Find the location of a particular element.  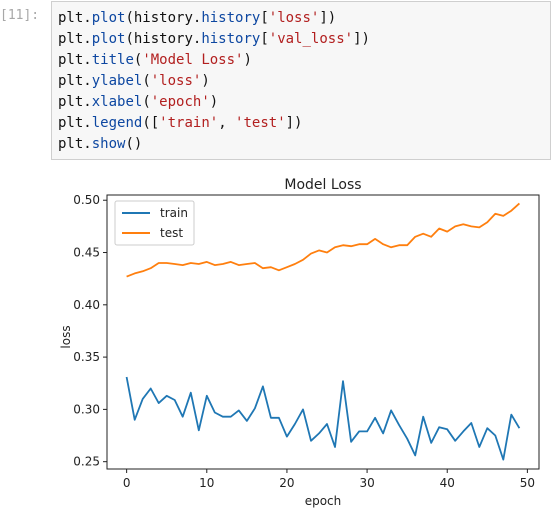

y-axis-ticks: 0.25 0.30 0.35 0.40 0.45 0.50 is located at coordinates (90, 331).